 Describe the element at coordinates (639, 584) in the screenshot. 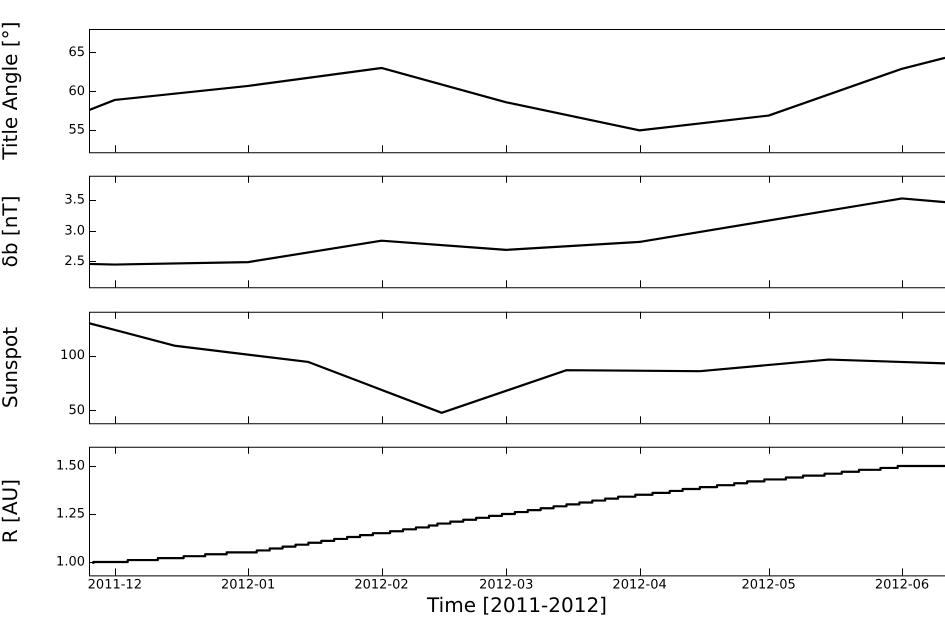

I see `x-tick-label: 2012-04` at that location.